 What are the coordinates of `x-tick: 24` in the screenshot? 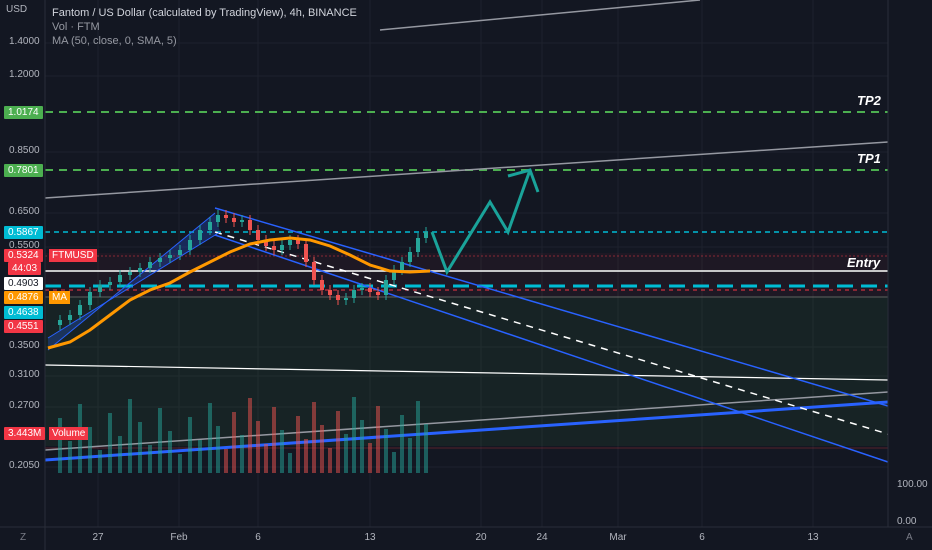 It's located at (542, 537).